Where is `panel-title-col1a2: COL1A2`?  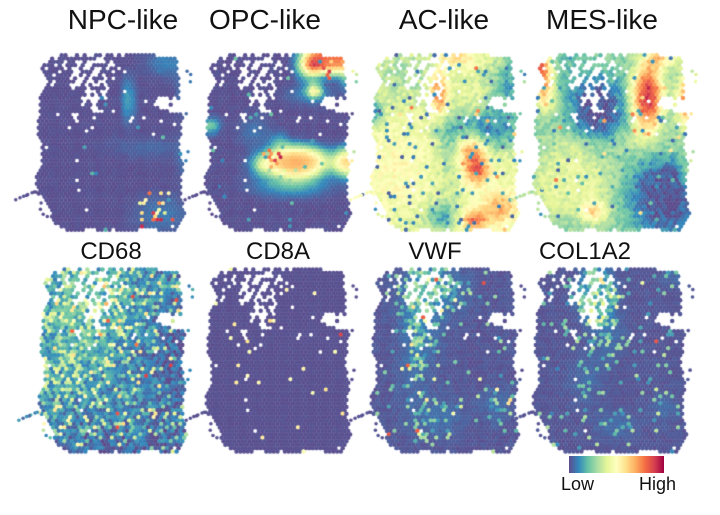
panel-title-col1a2: COL1A2 is located at coordinates (585, 251).